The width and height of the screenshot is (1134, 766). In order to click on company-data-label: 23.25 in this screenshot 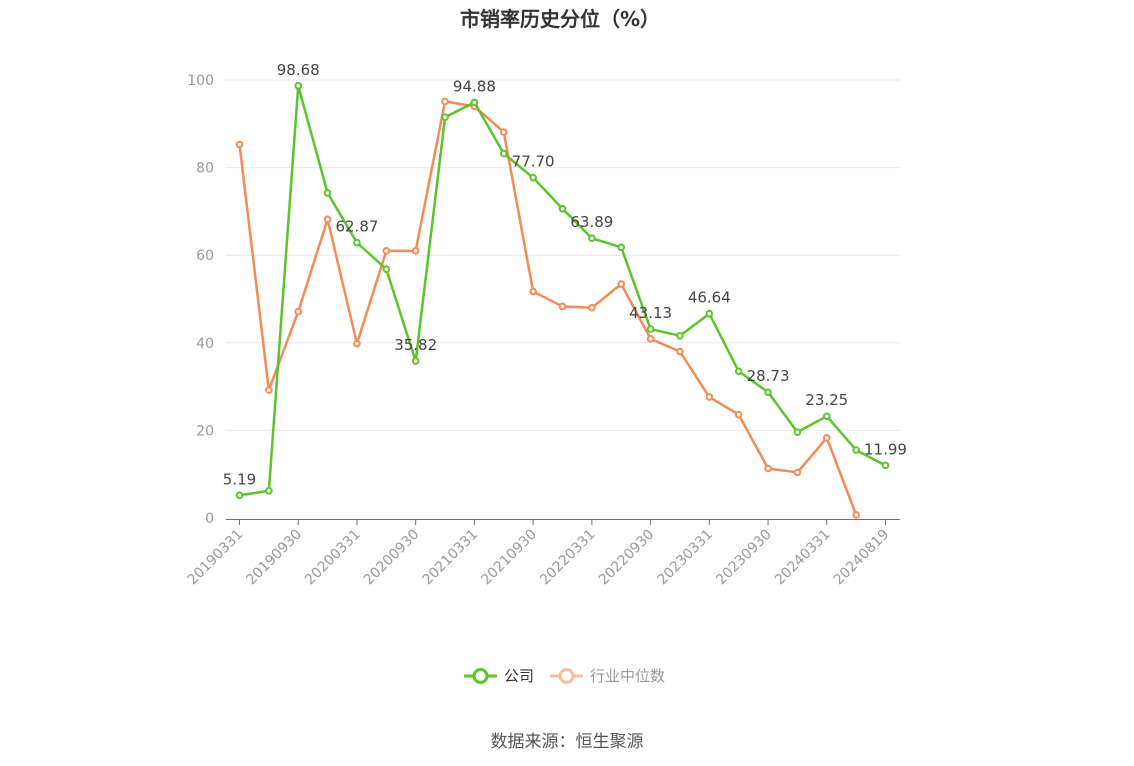, I will do `click(826, 400)`.